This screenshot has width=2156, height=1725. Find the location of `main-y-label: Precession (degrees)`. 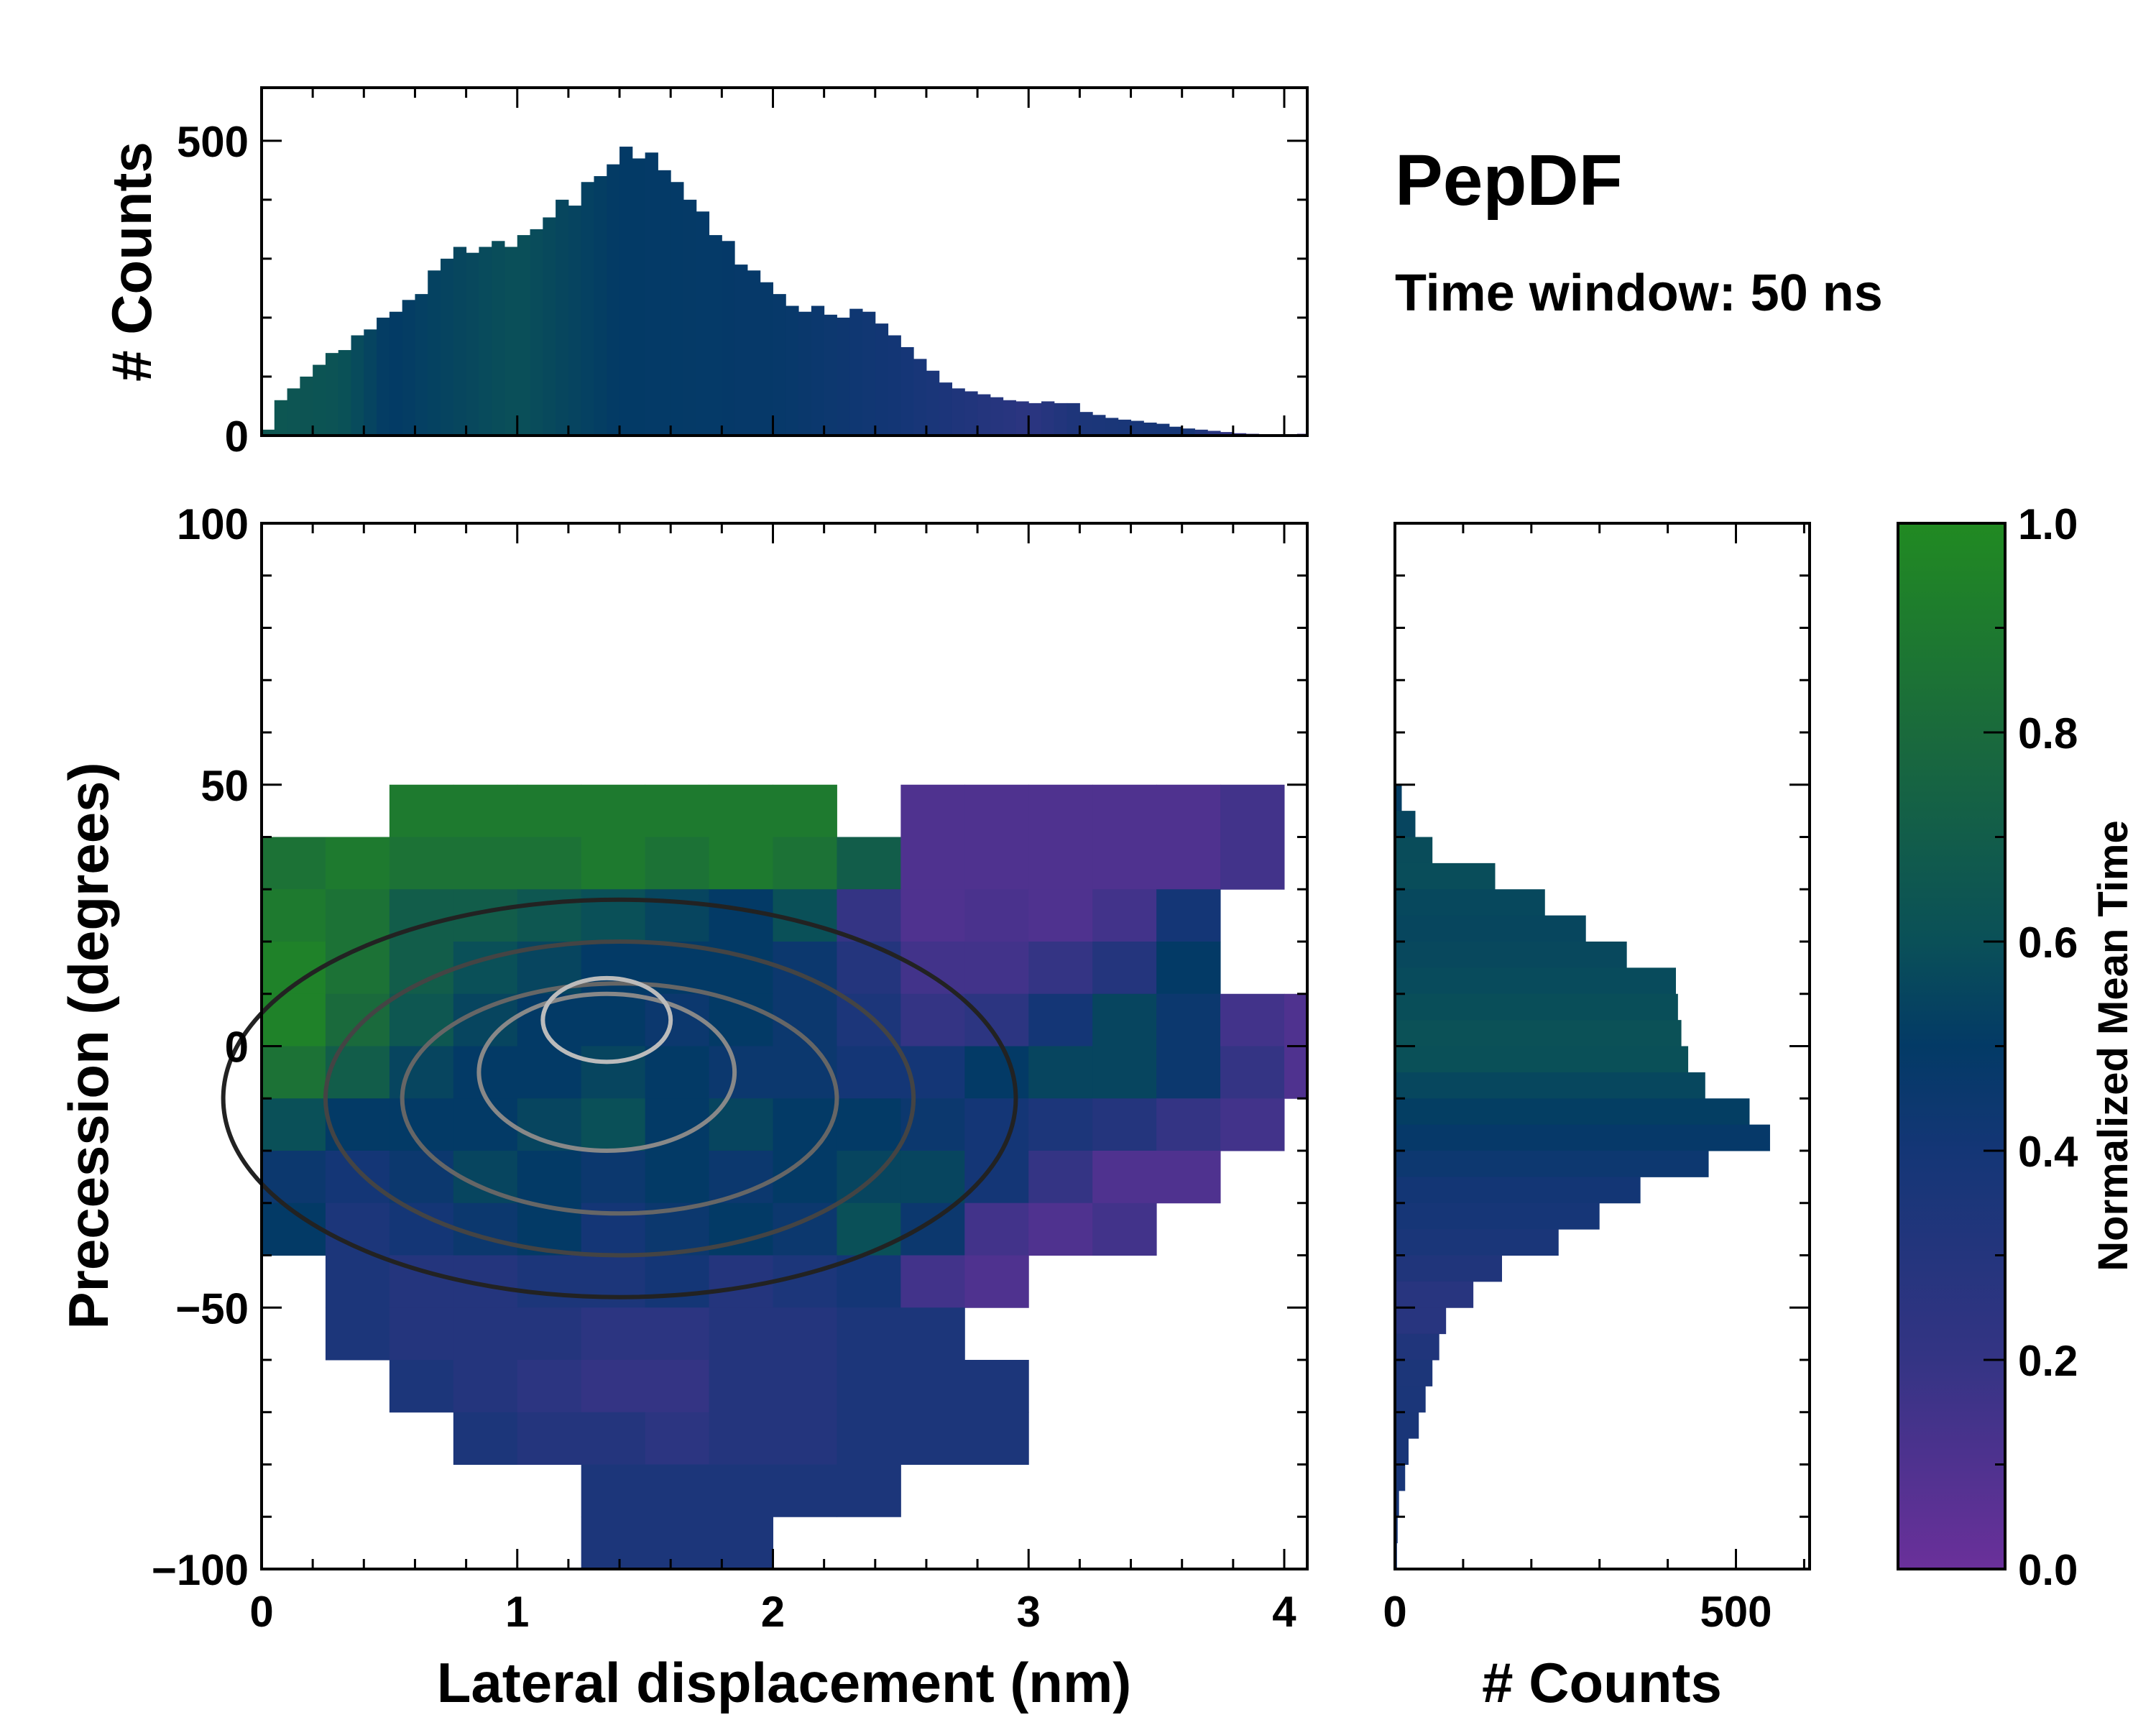

main-y-label: Precession (degrees) is located at coordinates (88, 1045).